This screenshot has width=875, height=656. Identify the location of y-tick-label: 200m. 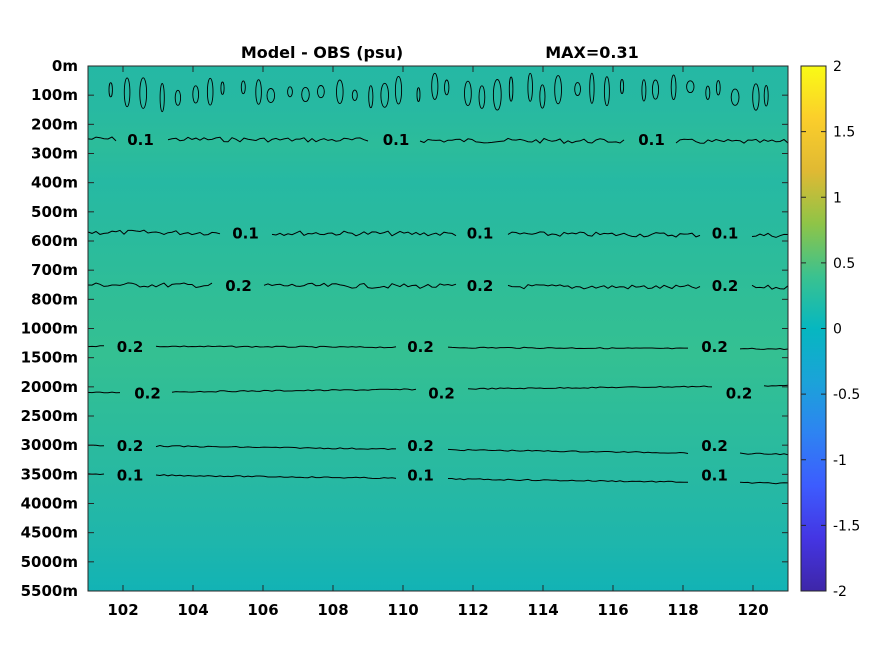
(54, 124).